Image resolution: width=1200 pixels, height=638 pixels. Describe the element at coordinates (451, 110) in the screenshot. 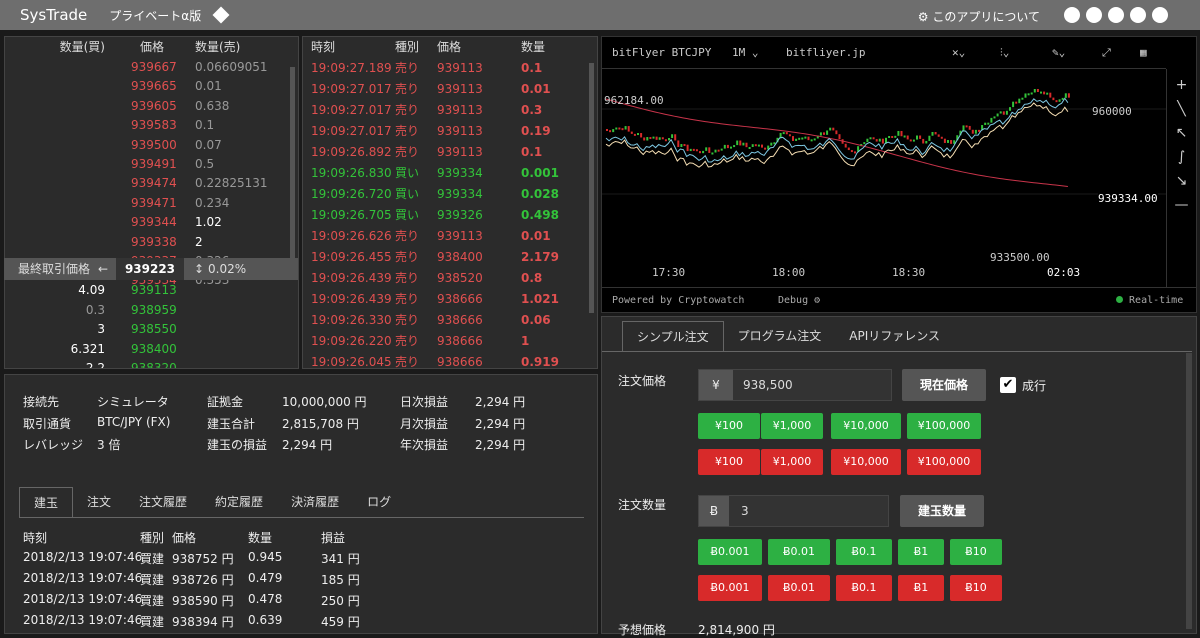

I see `trade-row: 19:09:27.017 売り 939113 0.3` at that location.